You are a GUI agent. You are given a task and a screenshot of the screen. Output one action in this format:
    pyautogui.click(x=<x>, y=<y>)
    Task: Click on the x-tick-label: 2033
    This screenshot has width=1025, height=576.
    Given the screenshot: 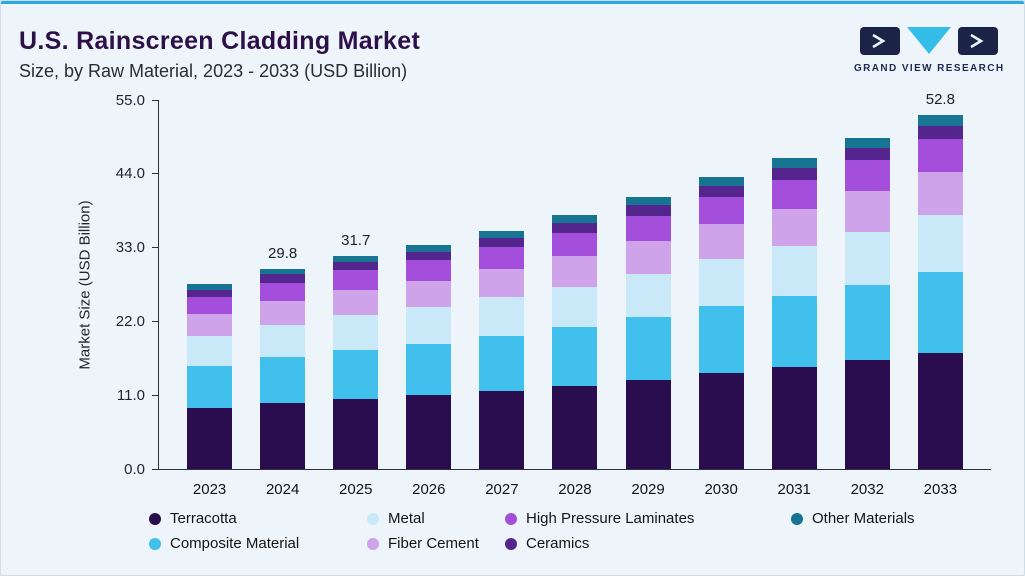 What is the action you would take?
    pyautogui.click(x=940, y=489)
    